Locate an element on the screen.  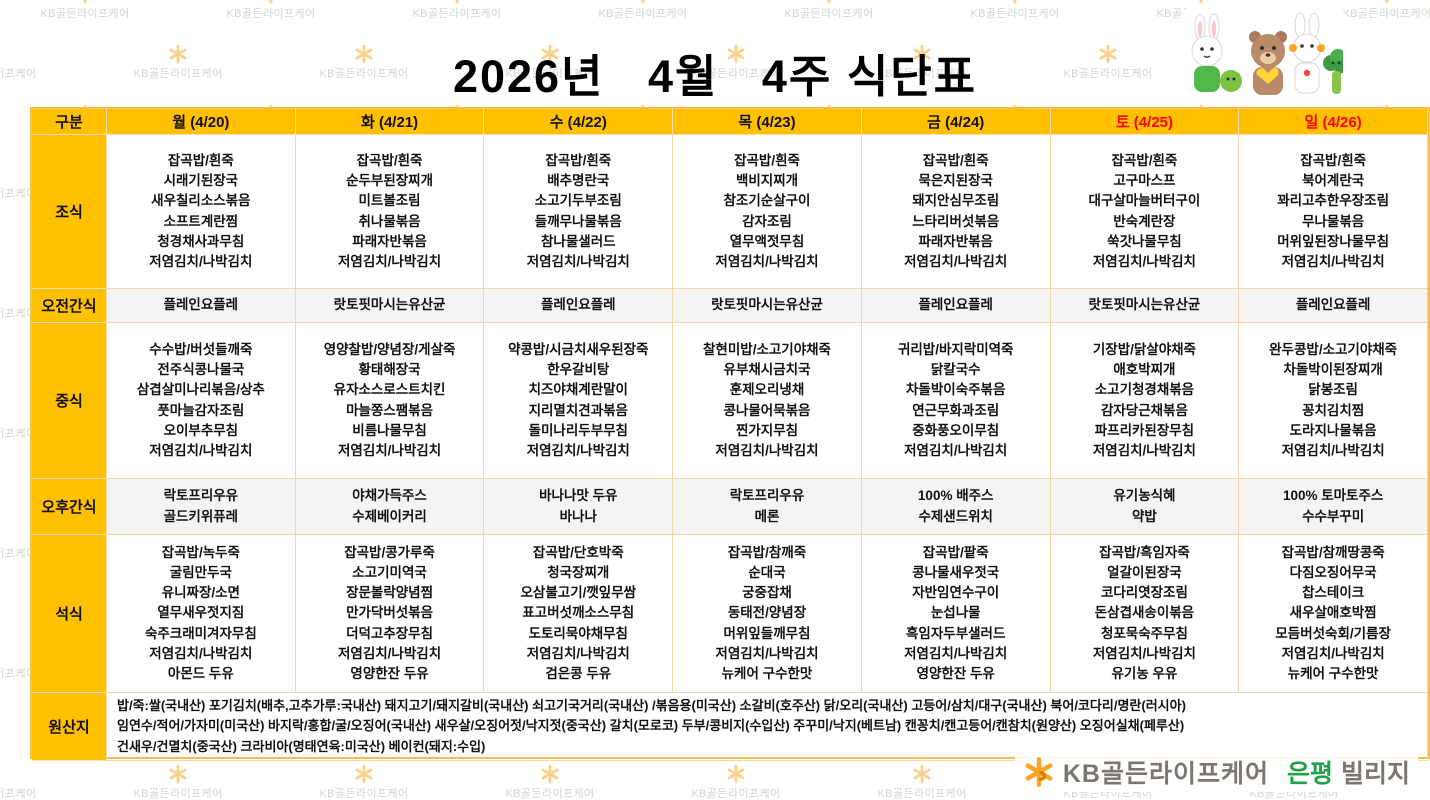
menu-cell: 플레인요플레 is located at coordinates (201, 306).